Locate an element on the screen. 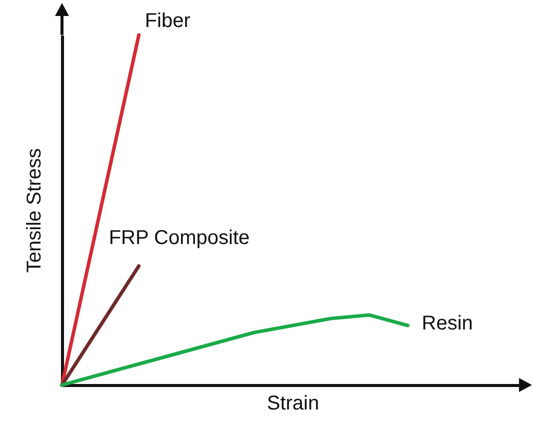 The width and height of the screenshot is (533, 421). series-label: Resin is located at coordinates (447, 323).